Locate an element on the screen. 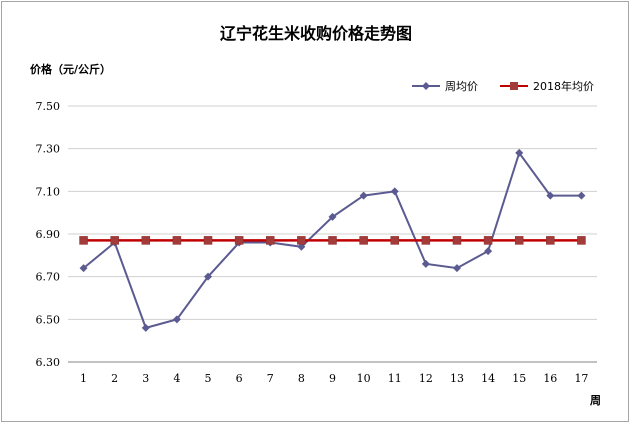 Image resolution: width=632 pixels, height=425 pixels. x-tick-label: 5 is located at coordinates (208, 378).